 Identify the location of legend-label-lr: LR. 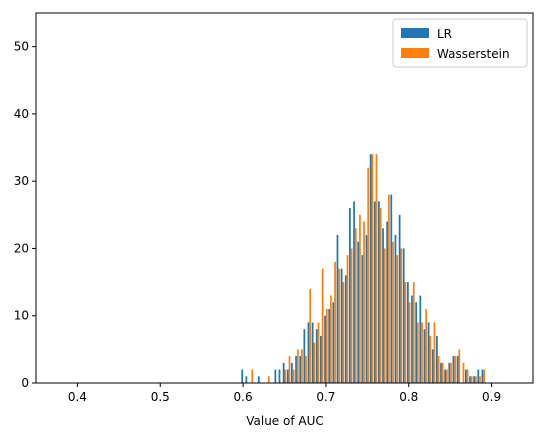
(444, 34).